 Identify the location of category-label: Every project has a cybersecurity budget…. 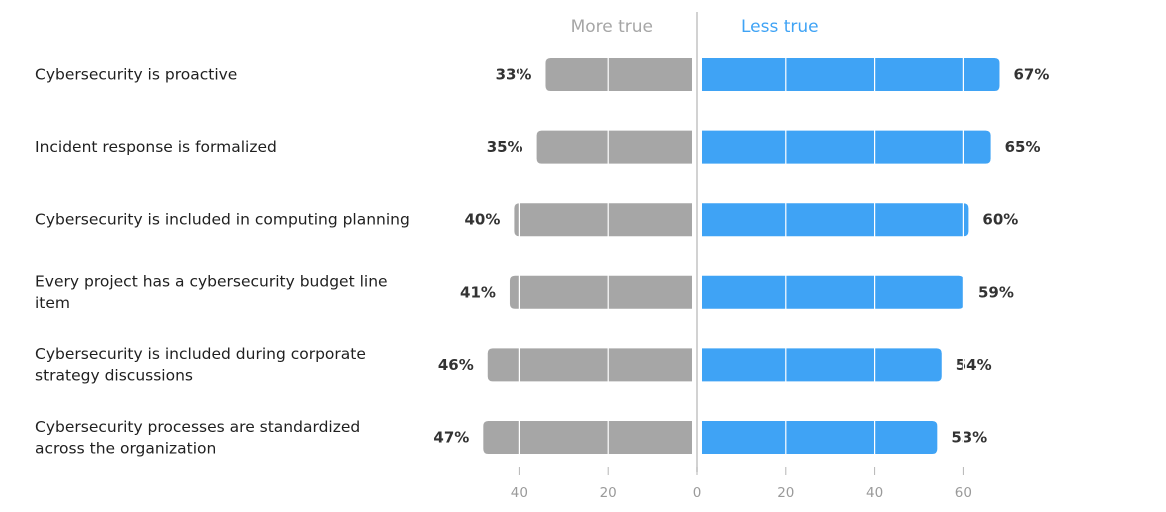
(211, 282).